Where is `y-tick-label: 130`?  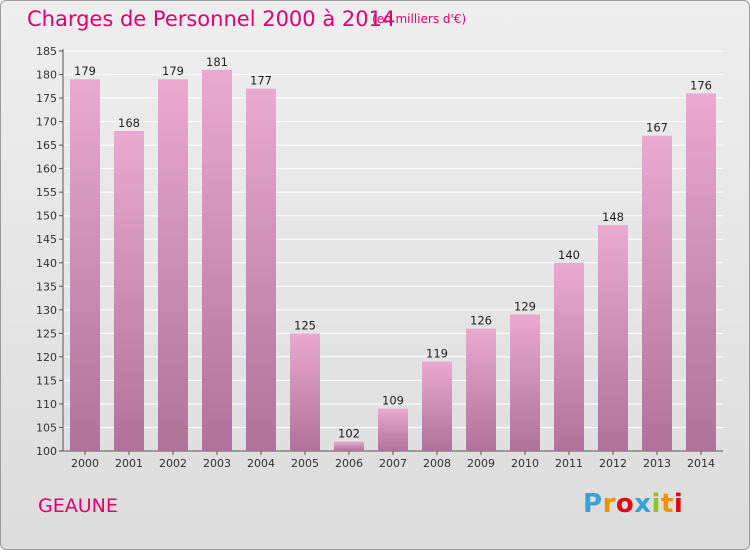 y-tick-label: 130 is located at coordinates (46, 310).